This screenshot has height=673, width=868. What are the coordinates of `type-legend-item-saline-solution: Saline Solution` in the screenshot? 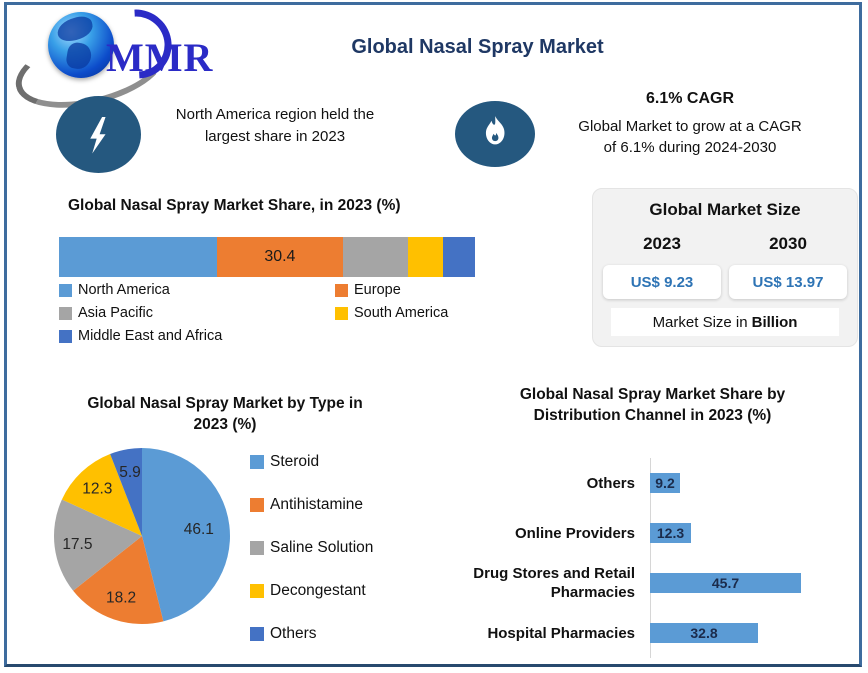 It's located at (311, 548).